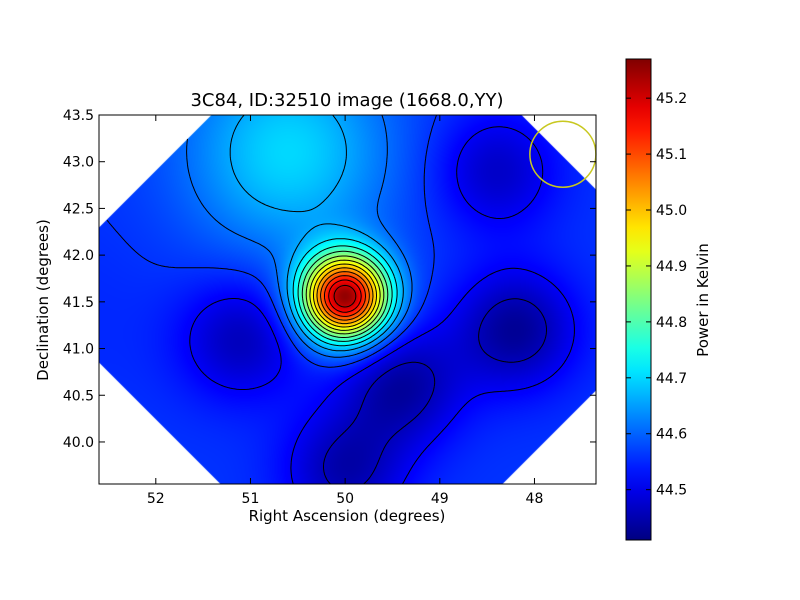  Describe the element at coordinates (671, 99) in the screenshot. I see `colorbar-tick-label: 45.2` at that location.